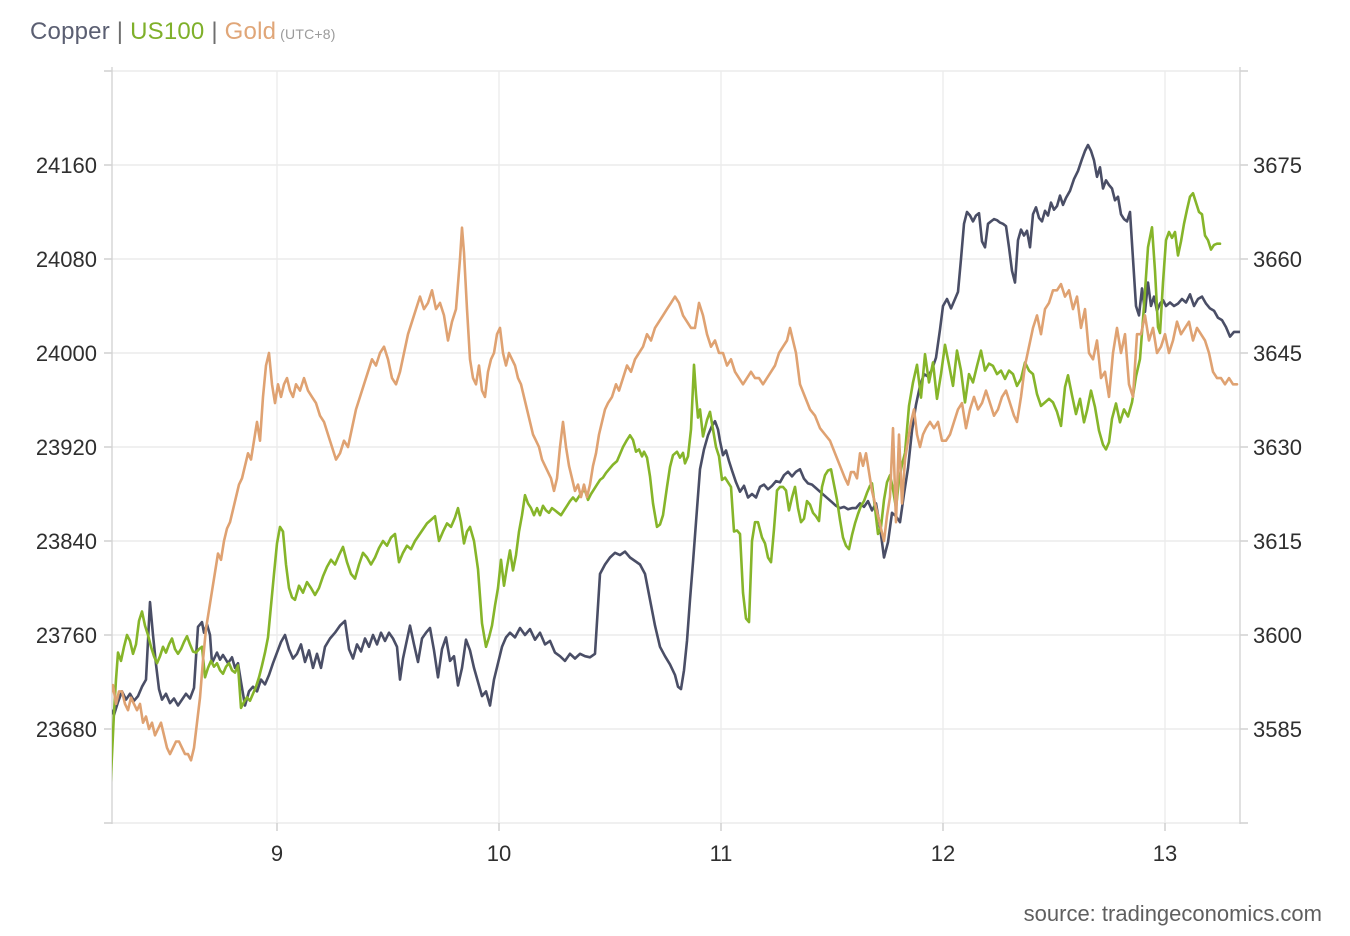 This screenshot has width=1350, height=936. What do you see at coordinates (167, 31) in the screenshot?
I see `legend-us100-label: US100` at bounding box center [167, 31].